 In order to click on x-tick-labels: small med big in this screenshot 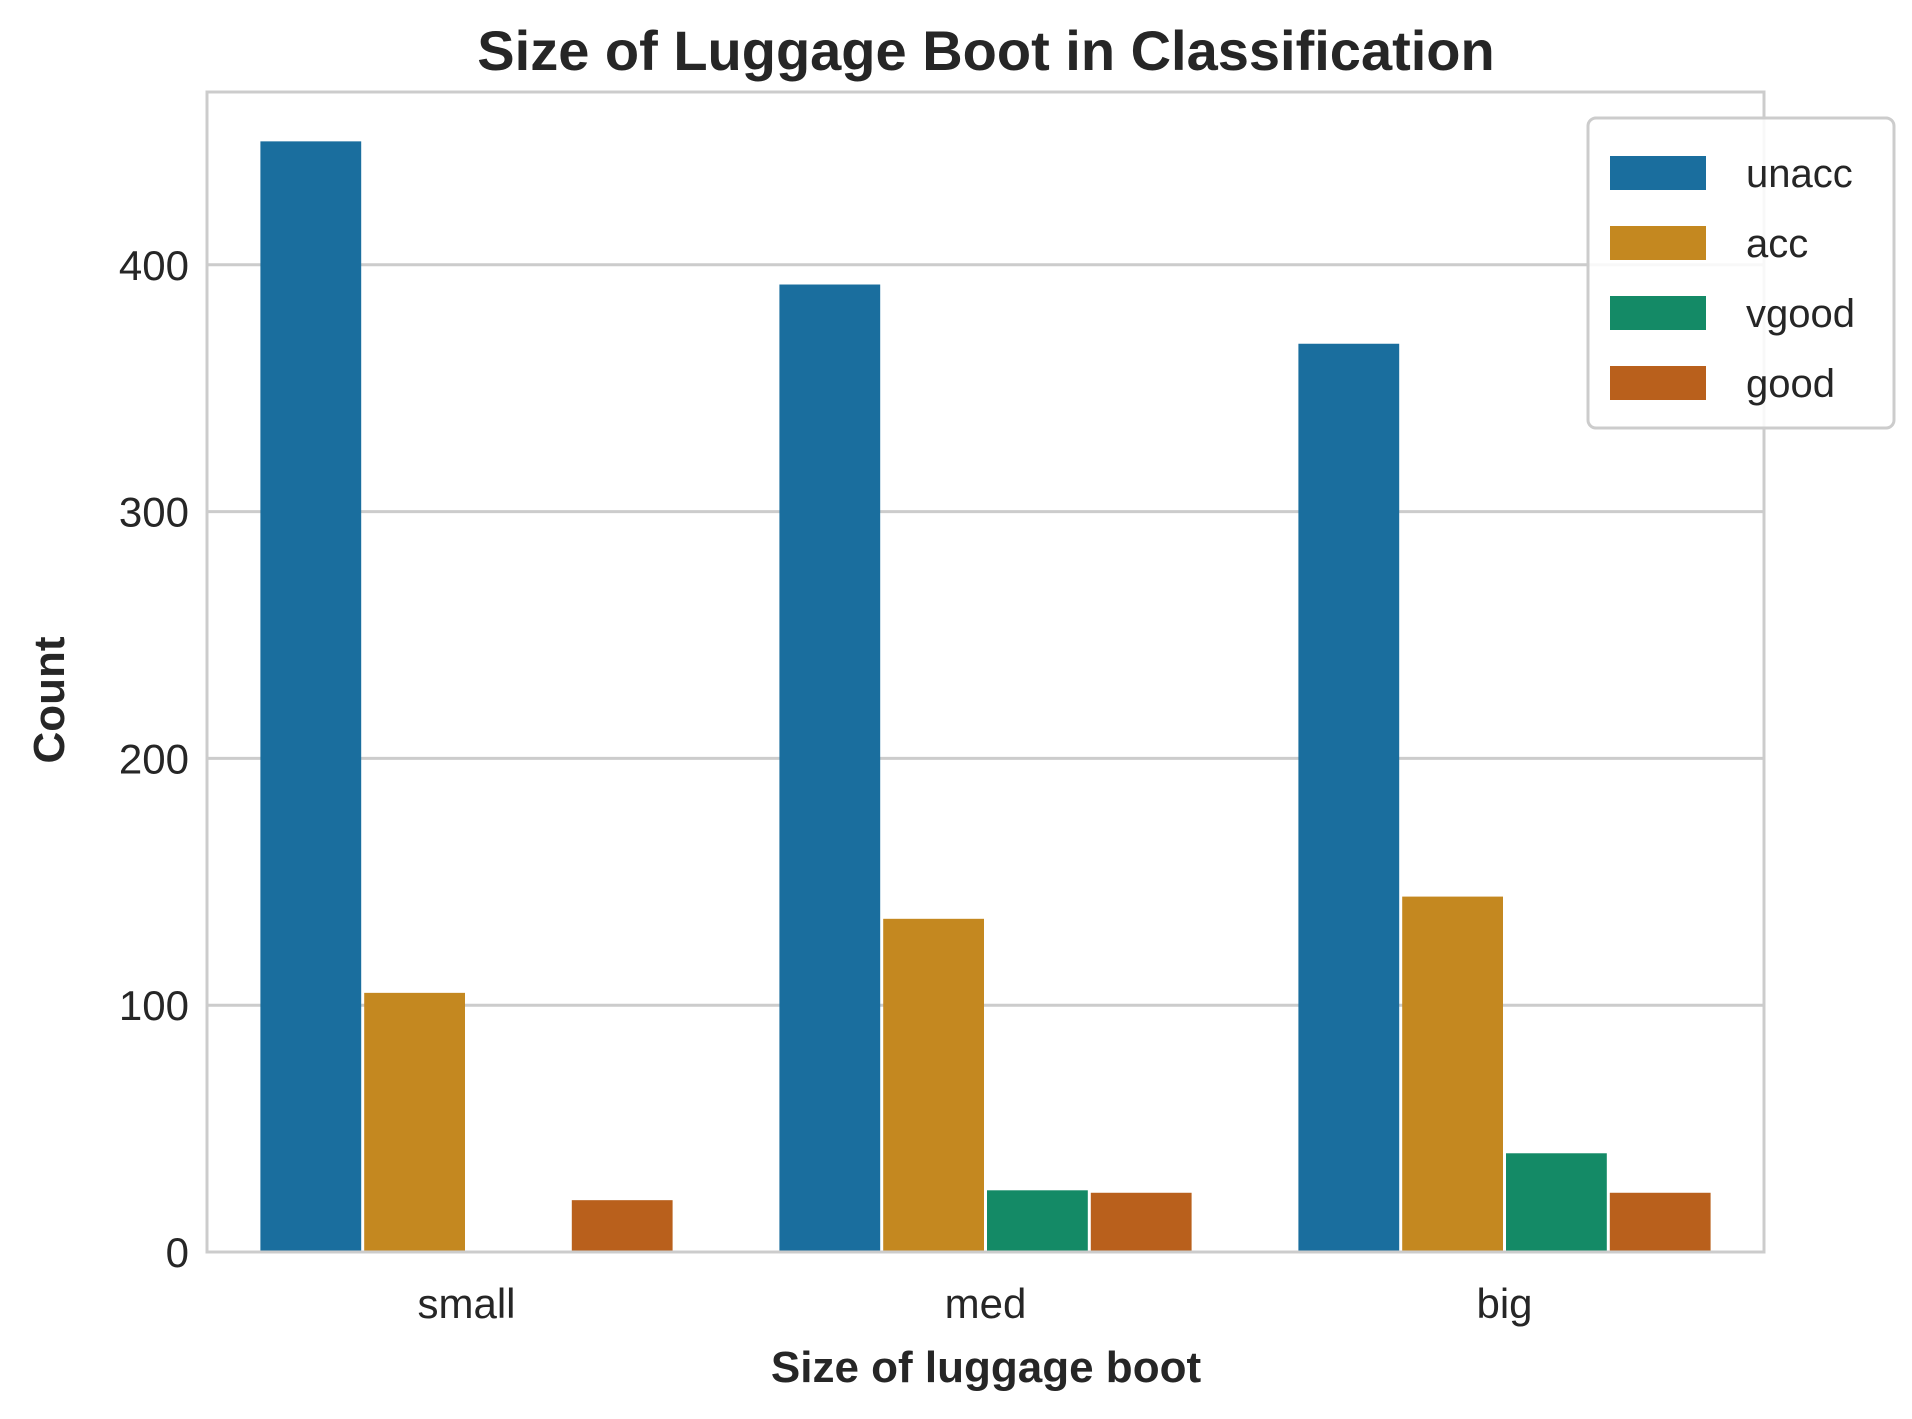, I will do `click(974, 1303)`.